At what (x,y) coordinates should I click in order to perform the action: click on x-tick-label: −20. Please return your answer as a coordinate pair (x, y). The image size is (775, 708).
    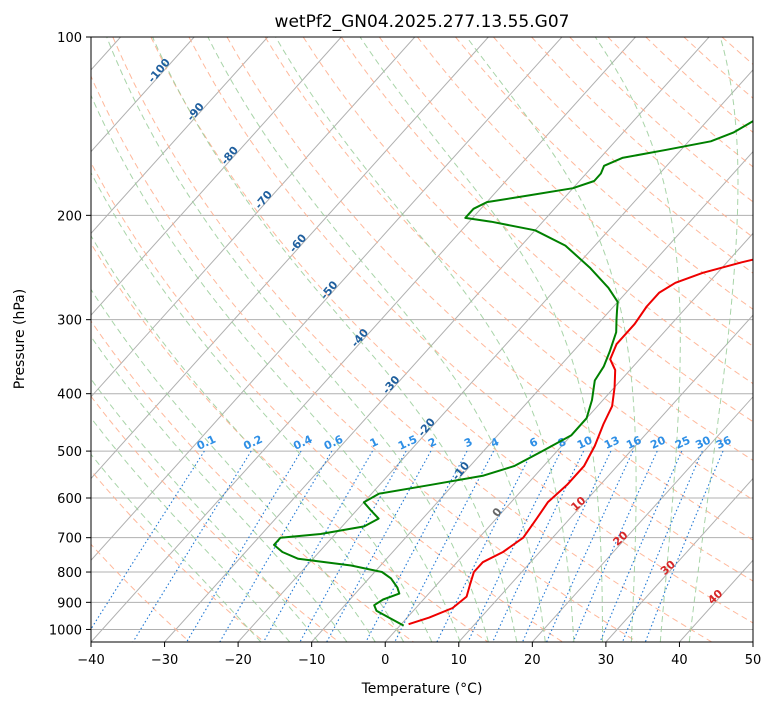
    Looking at the image, I should click on (237, 660).